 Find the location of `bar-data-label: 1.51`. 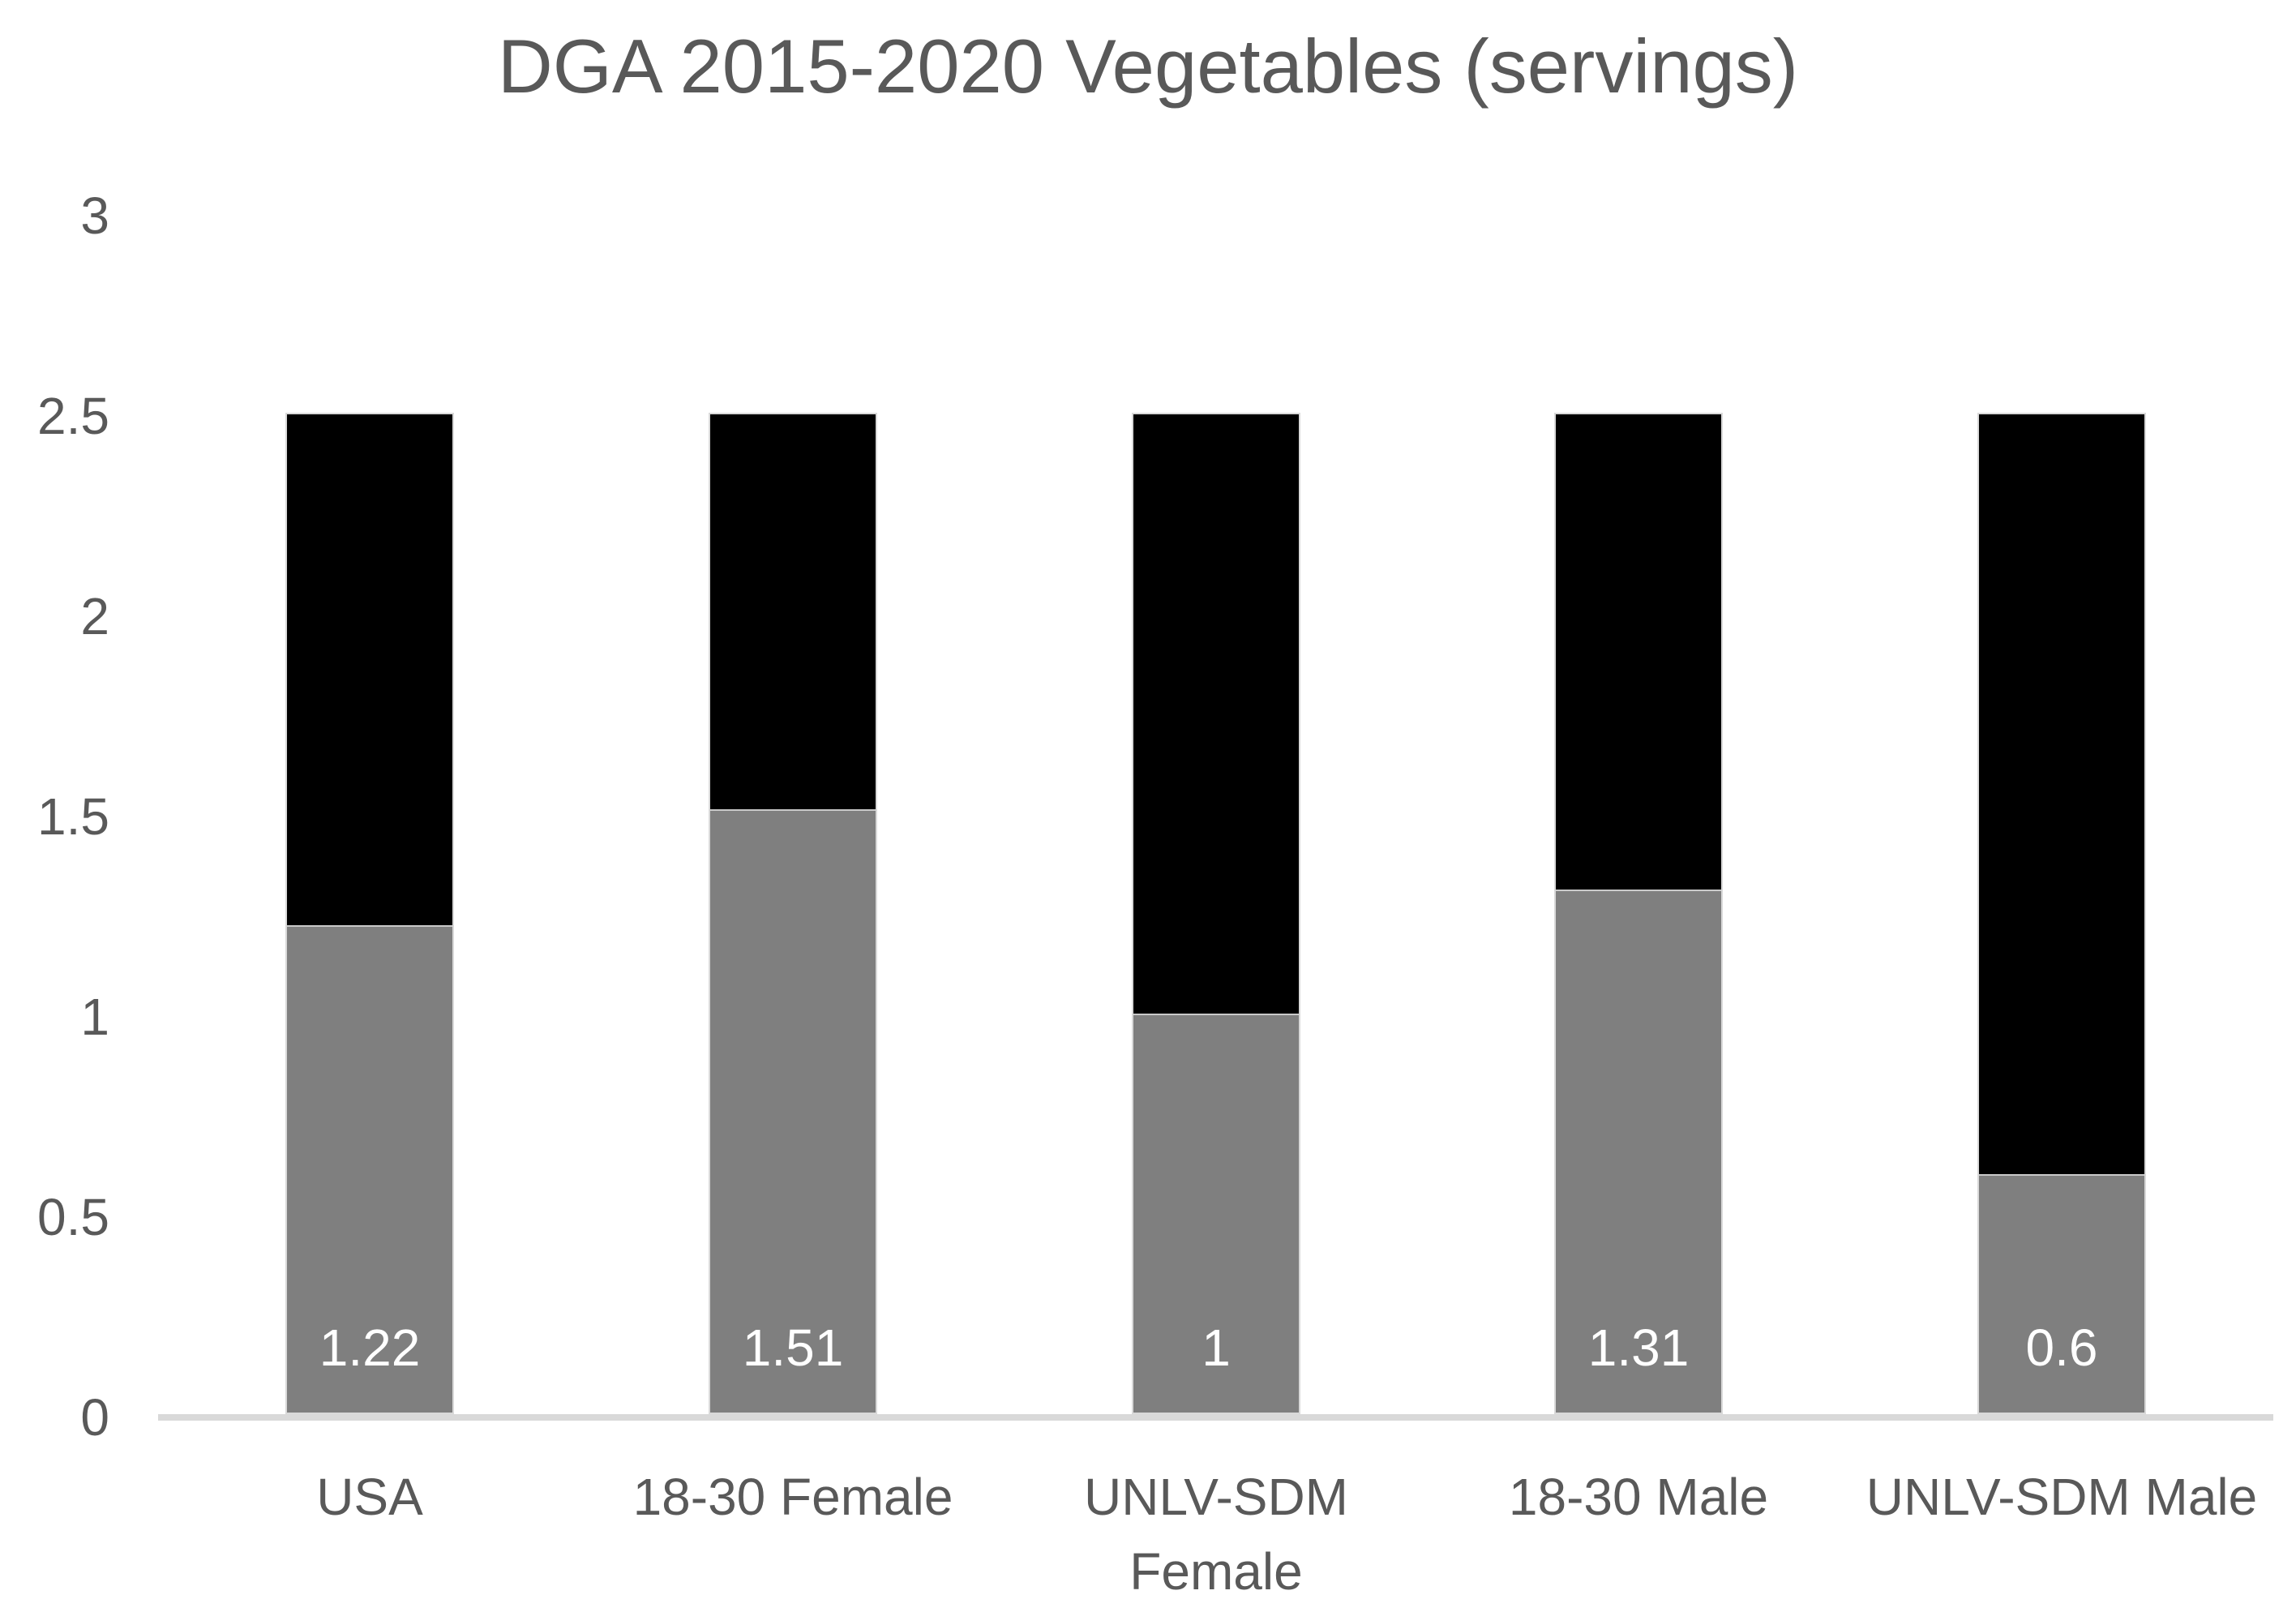

bar-data-label: 1.51 is located at coordinates (793, 1347).